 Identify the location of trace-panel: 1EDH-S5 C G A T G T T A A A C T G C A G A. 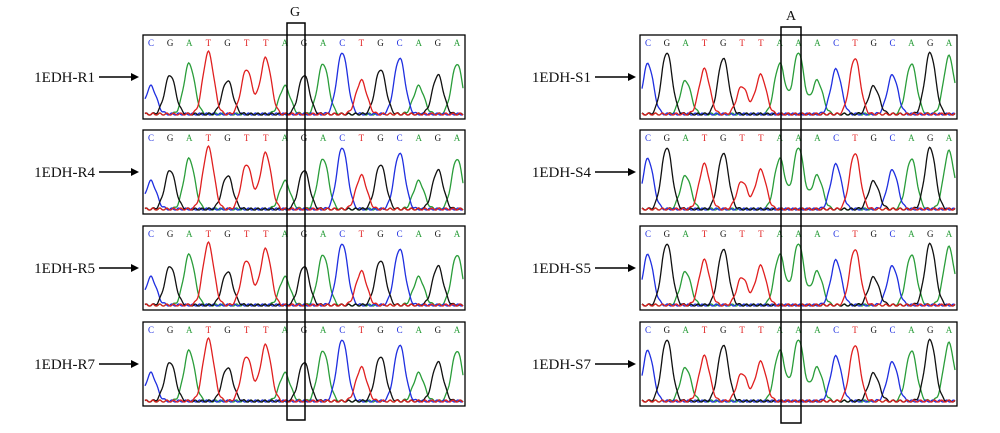
(745, 268).